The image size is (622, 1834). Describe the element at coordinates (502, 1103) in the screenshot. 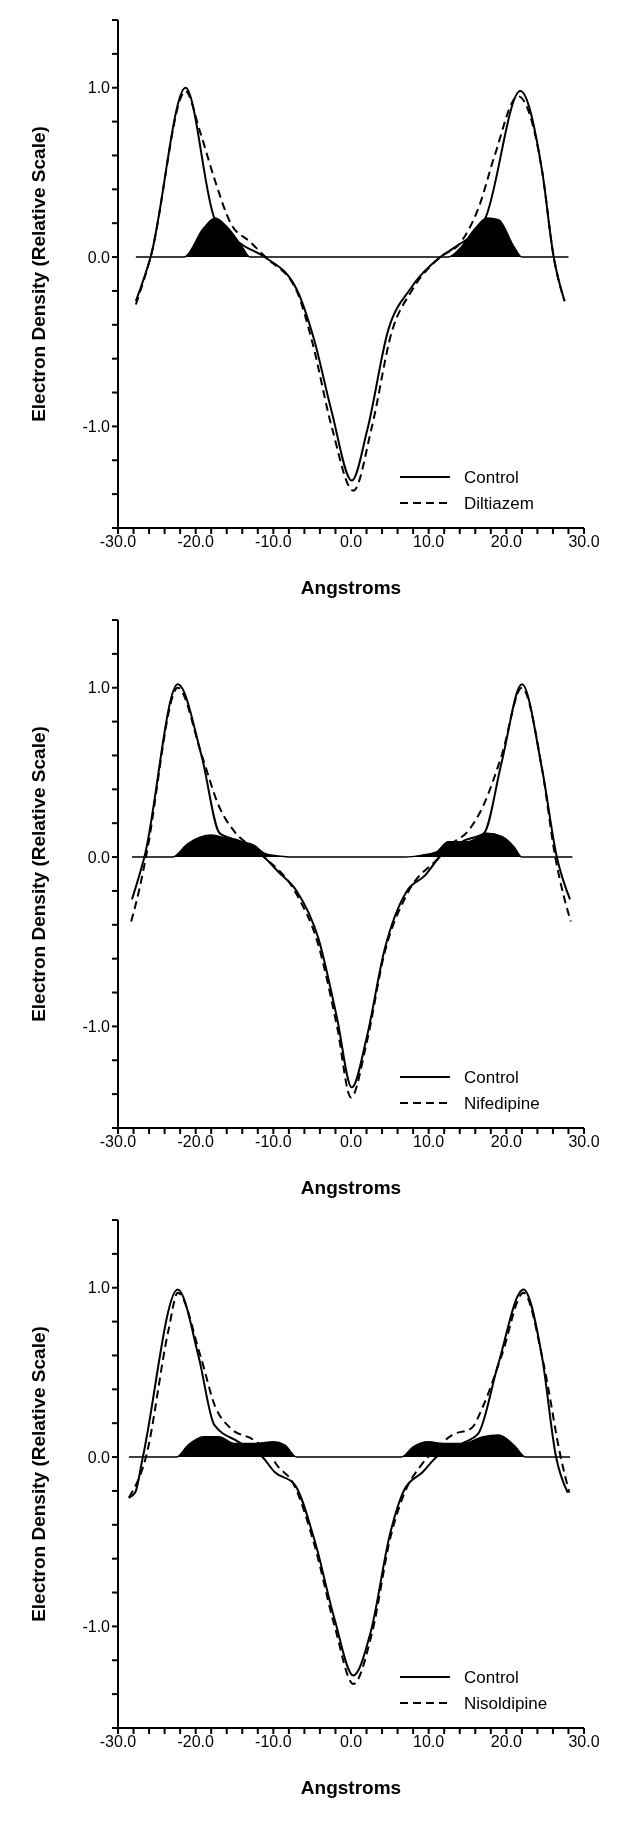

I see `legend-label: Nifedipine` at that location.